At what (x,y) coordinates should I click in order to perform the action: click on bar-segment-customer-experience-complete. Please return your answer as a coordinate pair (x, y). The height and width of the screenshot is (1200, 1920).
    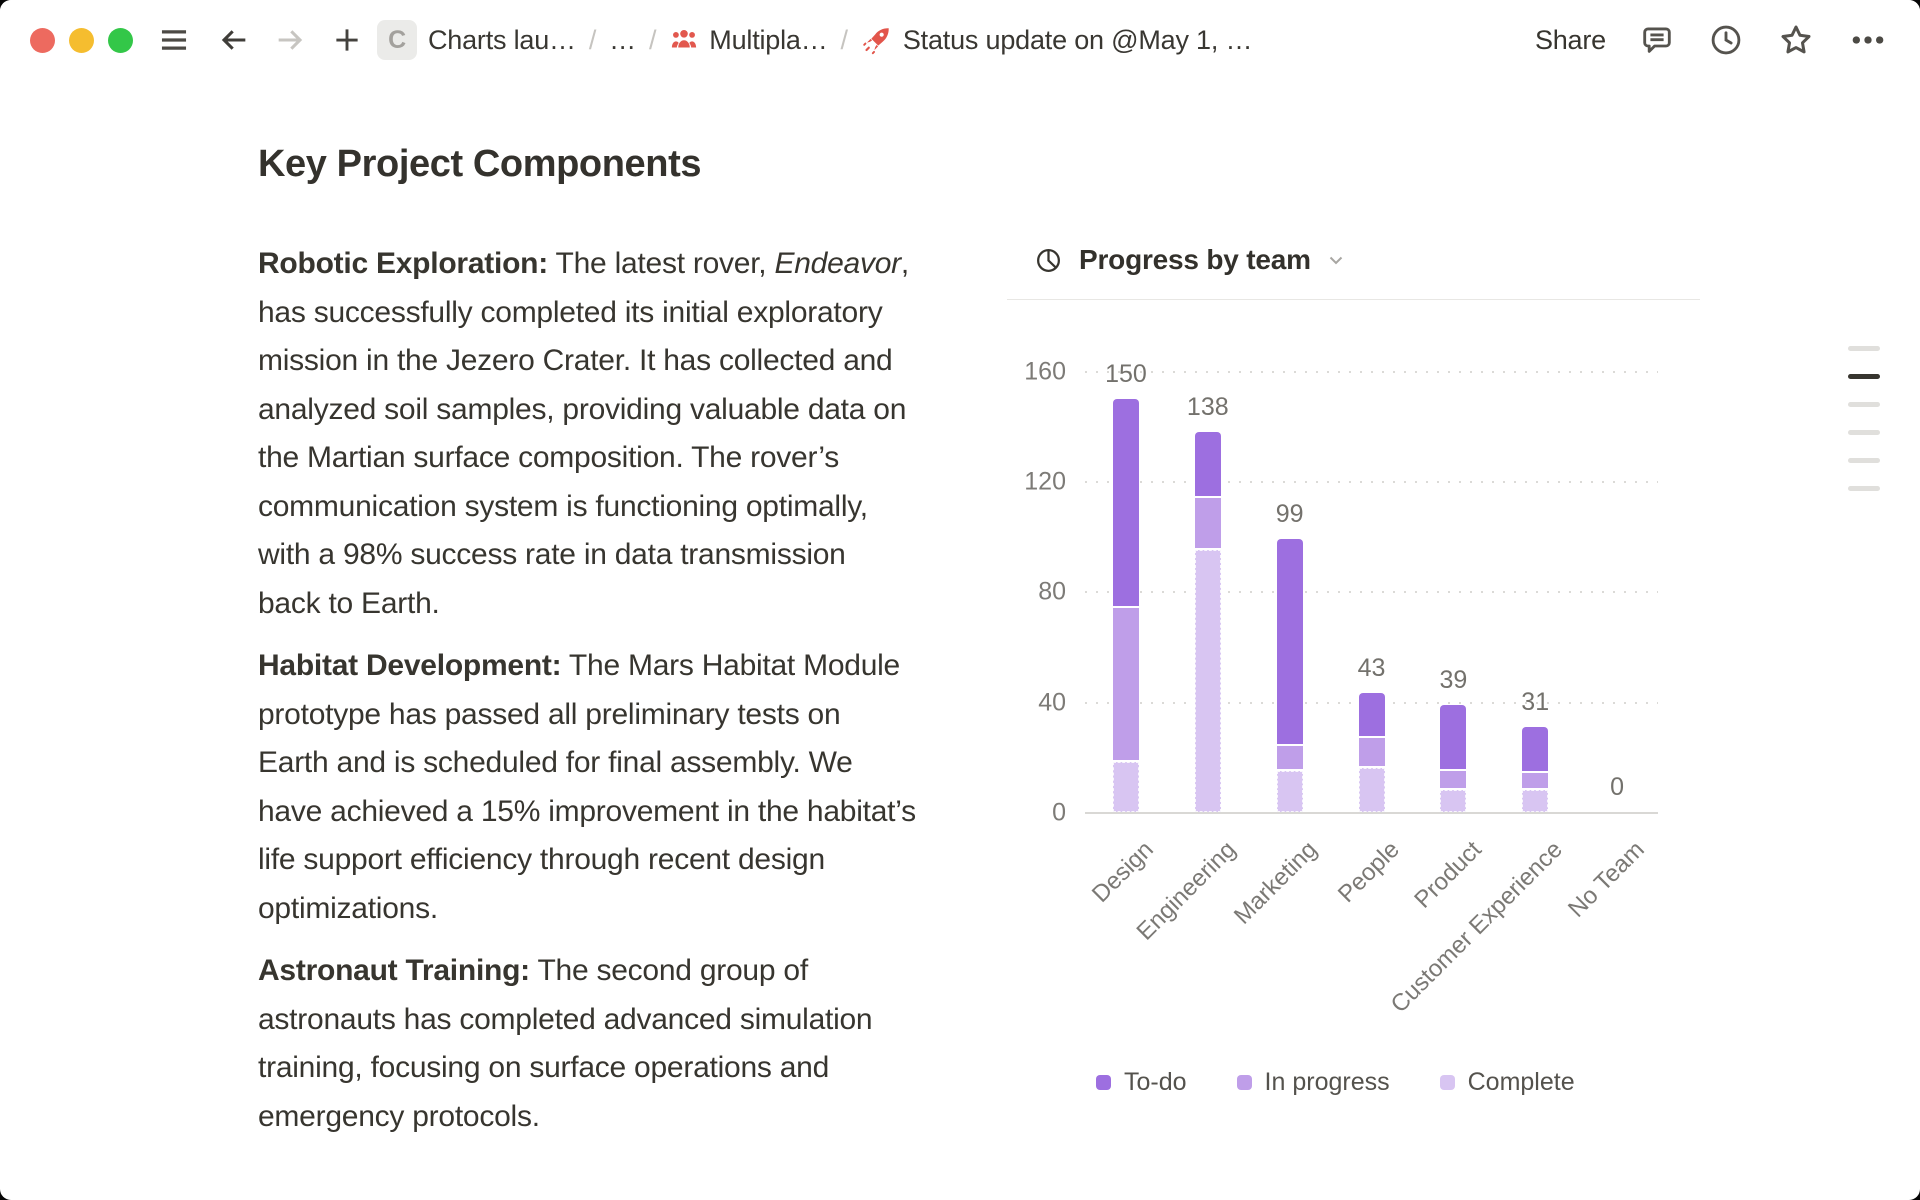
    Looking at the image, I should click on (1535, 800).